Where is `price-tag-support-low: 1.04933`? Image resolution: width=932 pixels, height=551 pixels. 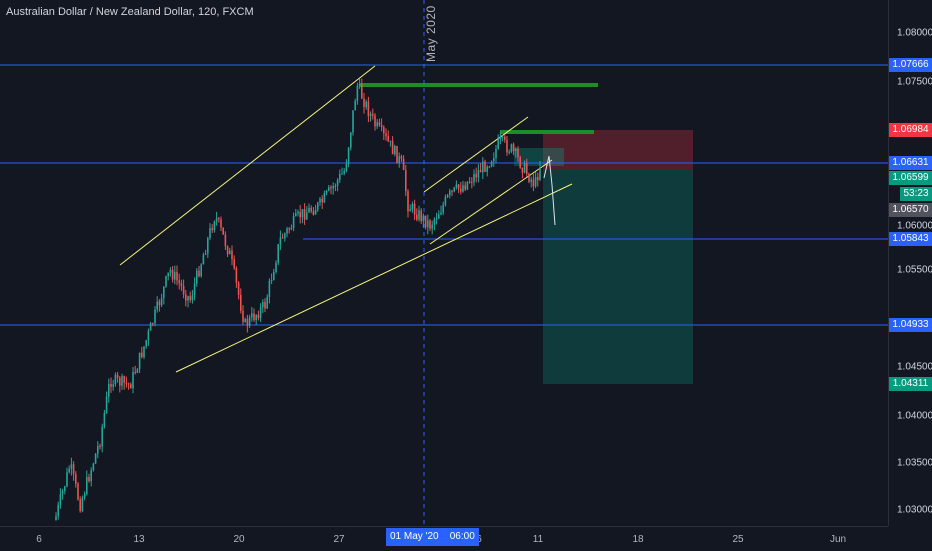 price-tag-support-low: 1.04933 is located at coordinates (910, 325).